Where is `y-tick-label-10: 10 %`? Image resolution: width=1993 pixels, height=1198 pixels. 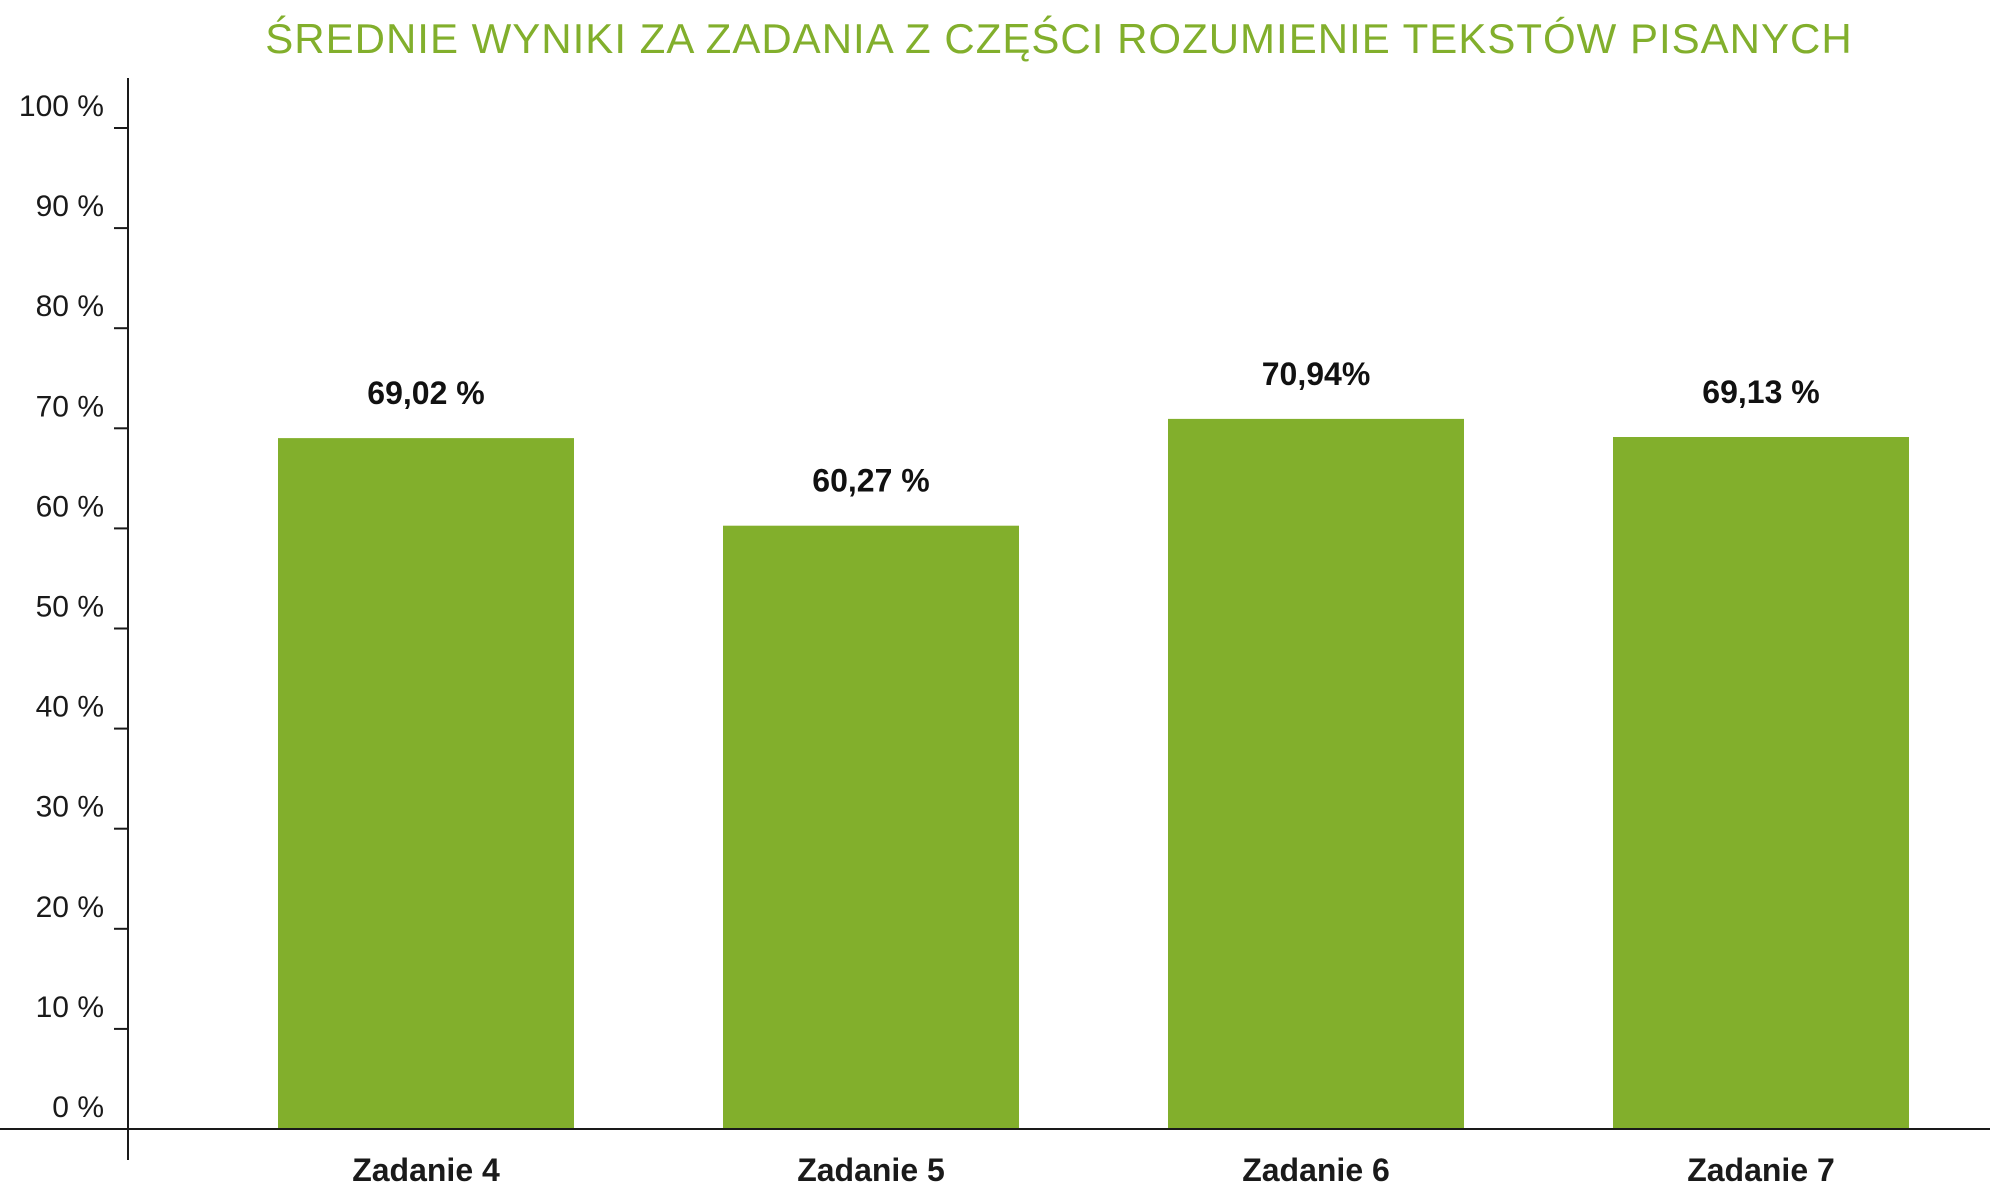 y-tick-label-10: 10 % is located at coordinates (70, 1007).